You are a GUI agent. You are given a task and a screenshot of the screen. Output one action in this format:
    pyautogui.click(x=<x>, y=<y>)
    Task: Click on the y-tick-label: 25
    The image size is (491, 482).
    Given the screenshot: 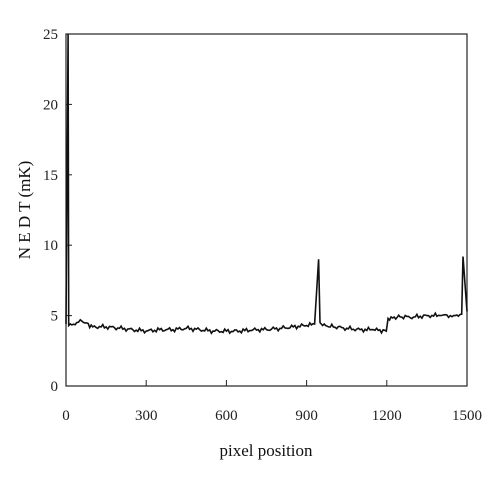 What is the action you would take?
    pyautogui.click(x=50, y=35)
    